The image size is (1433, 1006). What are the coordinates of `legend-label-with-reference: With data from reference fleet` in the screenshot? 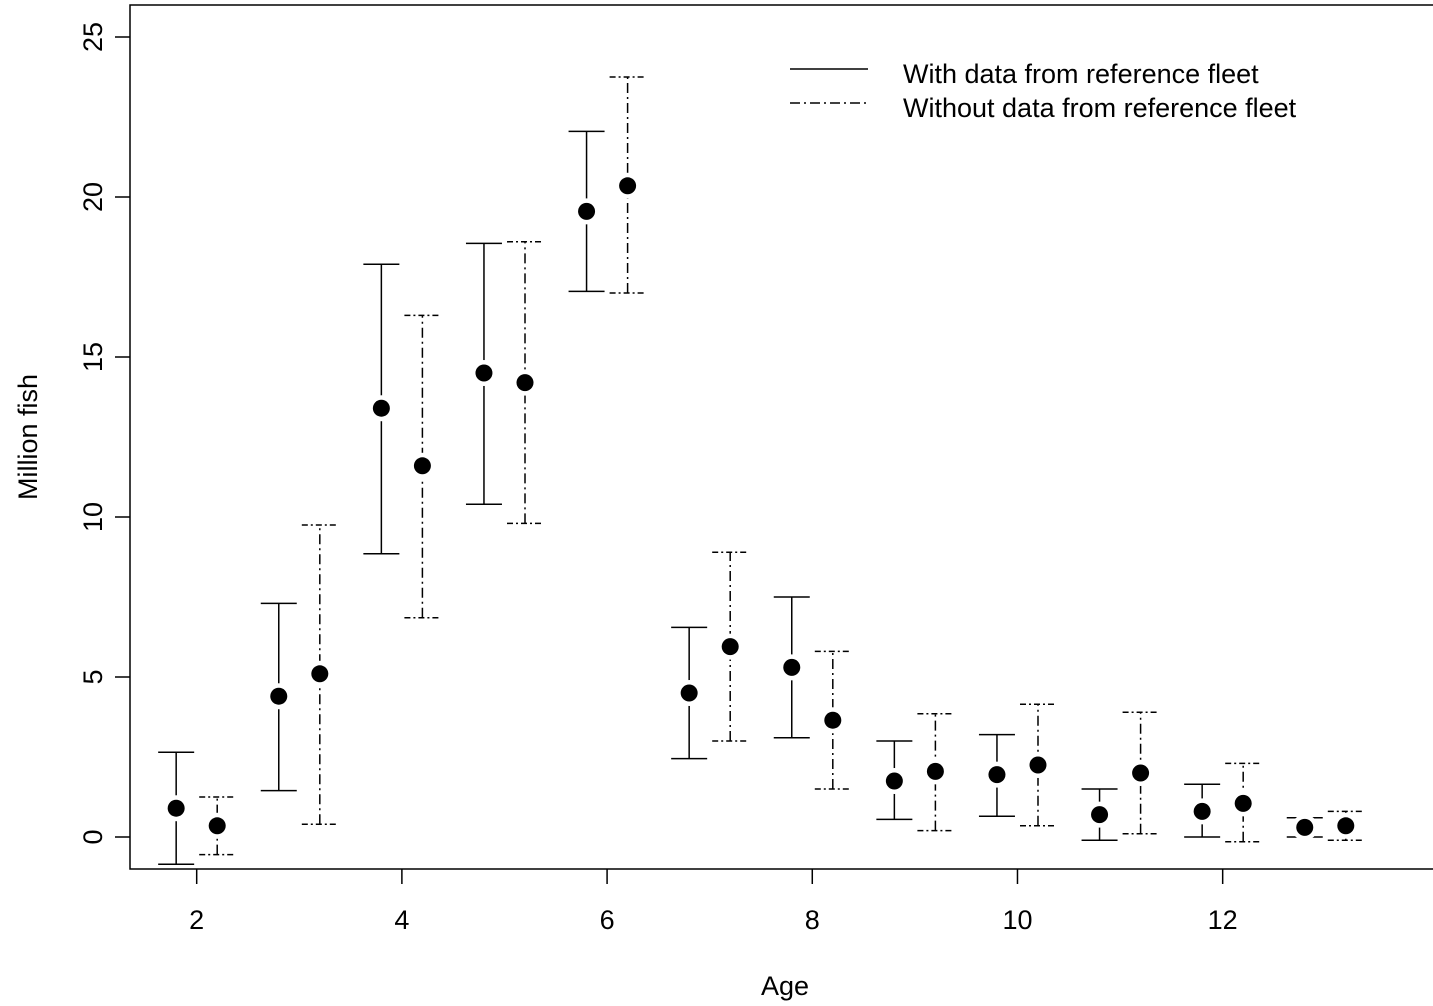 It's located at (1081, 74).